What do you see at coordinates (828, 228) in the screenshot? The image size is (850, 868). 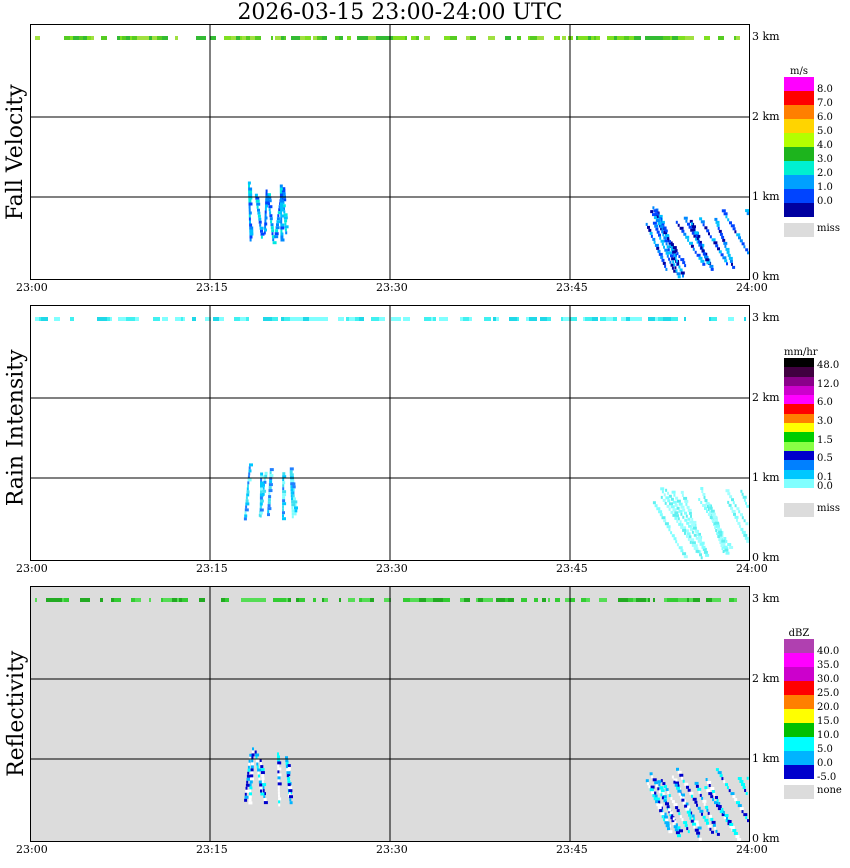 I see `legend-missing-label: miss` at bounding box center [828, 228].